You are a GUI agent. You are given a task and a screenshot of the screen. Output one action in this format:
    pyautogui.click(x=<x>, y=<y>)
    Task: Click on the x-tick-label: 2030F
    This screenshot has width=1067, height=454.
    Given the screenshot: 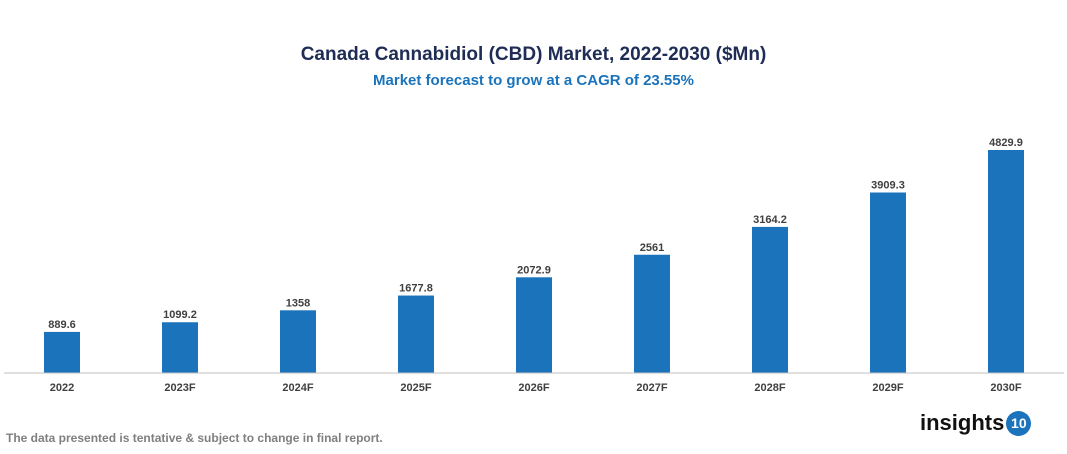 What is the action you would take?
    pyautogui.click(x=1005, y=388)
    